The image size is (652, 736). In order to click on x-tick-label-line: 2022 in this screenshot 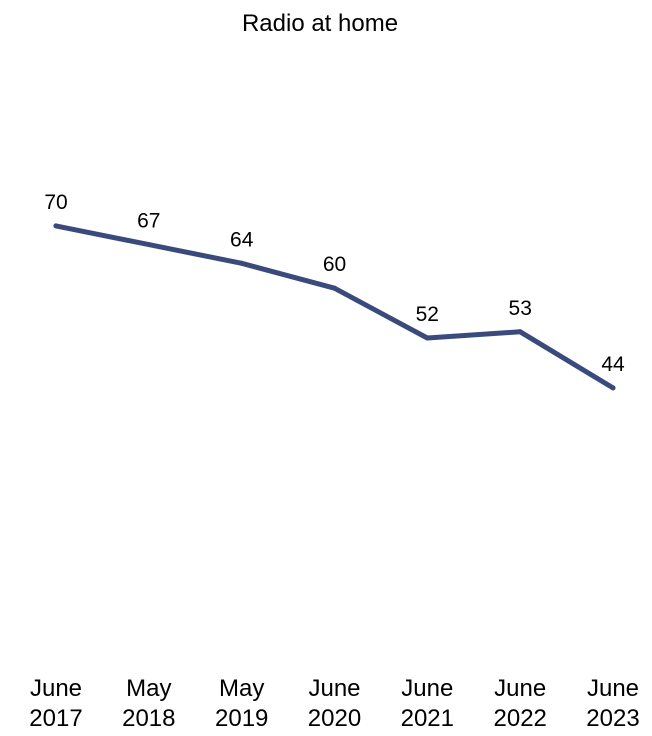, I will do `click(520, 718)`.